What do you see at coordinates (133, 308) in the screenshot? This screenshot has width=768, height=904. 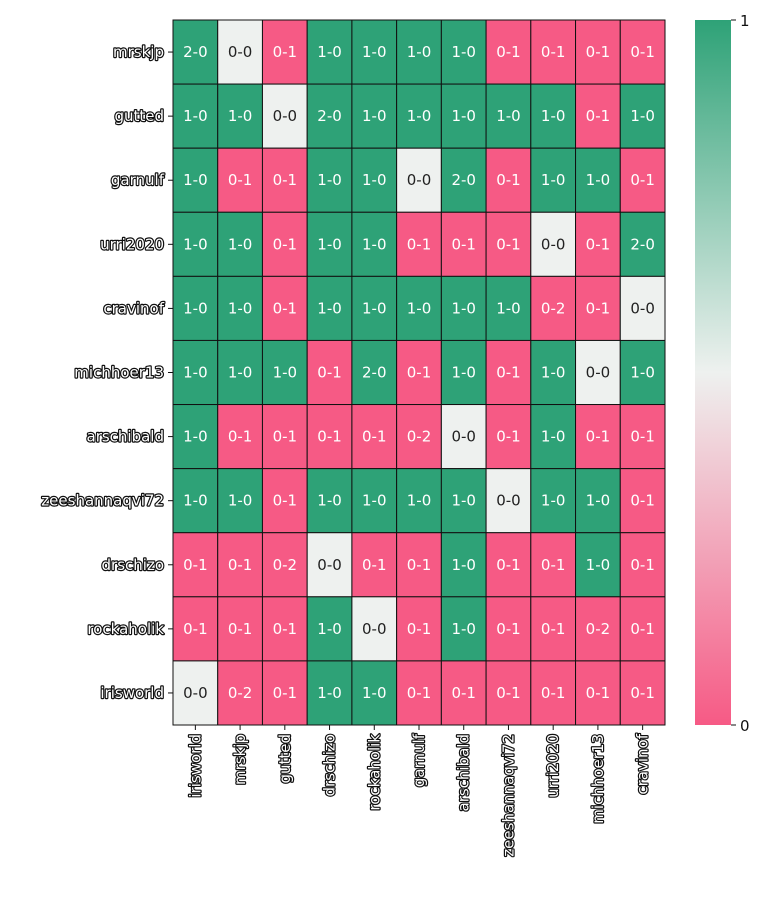 I see `row-label: cravinof` at bounding box center [133, 308].